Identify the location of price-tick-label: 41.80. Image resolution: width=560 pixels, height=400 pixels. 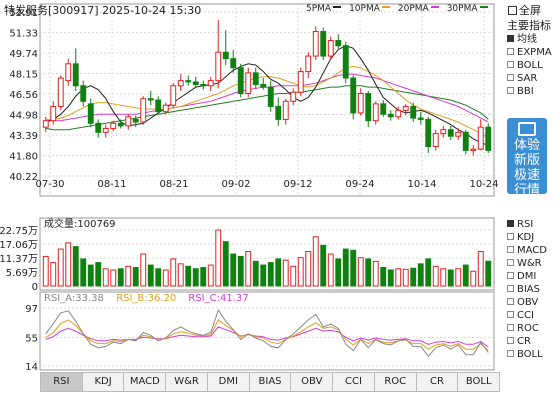
(23, 157).